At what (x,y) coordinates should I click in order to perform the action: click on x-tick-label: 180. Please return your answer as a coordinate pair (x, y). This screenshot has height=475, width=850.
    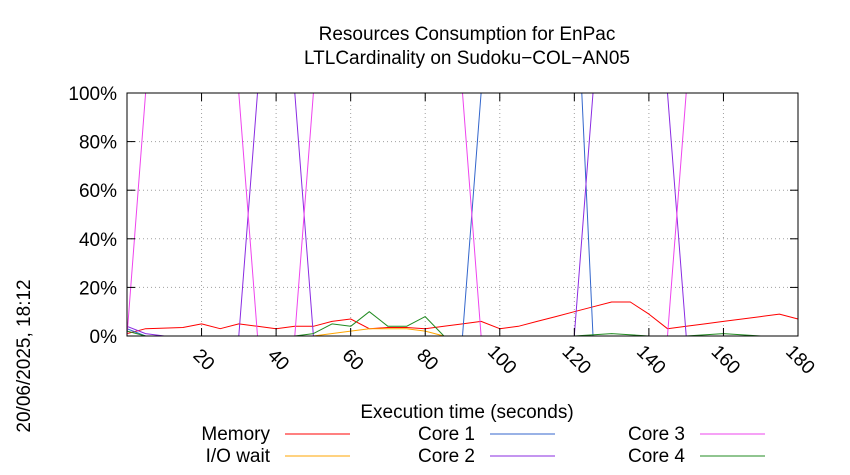
    Looking at the image, I should click on (799, 359).